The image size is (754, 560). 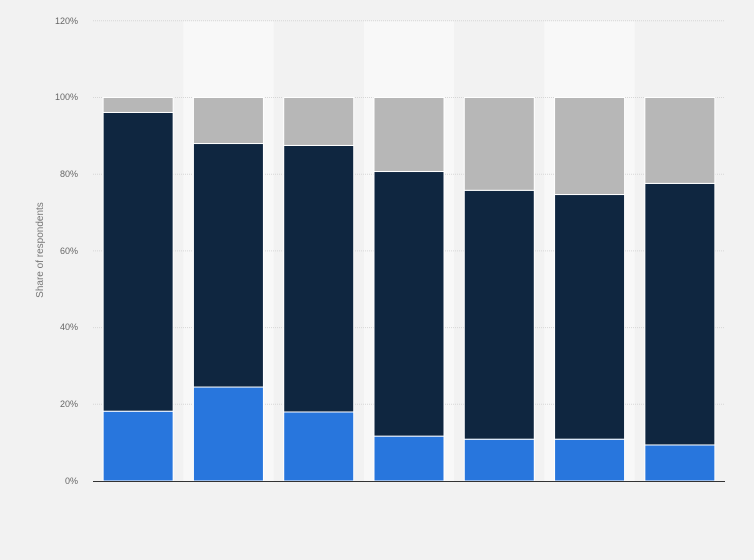 What do you see at coordinates (66, 21) in the screenshot?
I see `y-tick-label: 120%` at bounding box center [66, 21].